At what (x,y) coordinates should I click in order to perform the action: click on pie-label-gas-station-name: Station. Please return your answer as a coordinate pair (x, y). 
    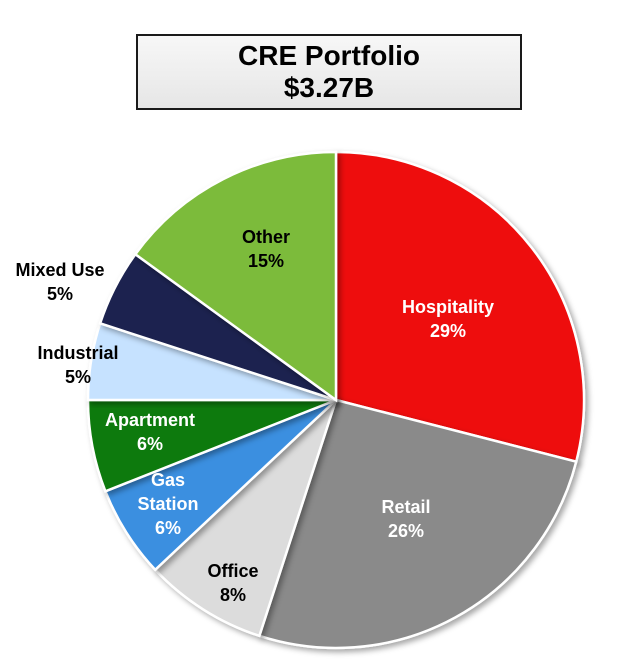
    Looking at the image, I should click on (168, 504).